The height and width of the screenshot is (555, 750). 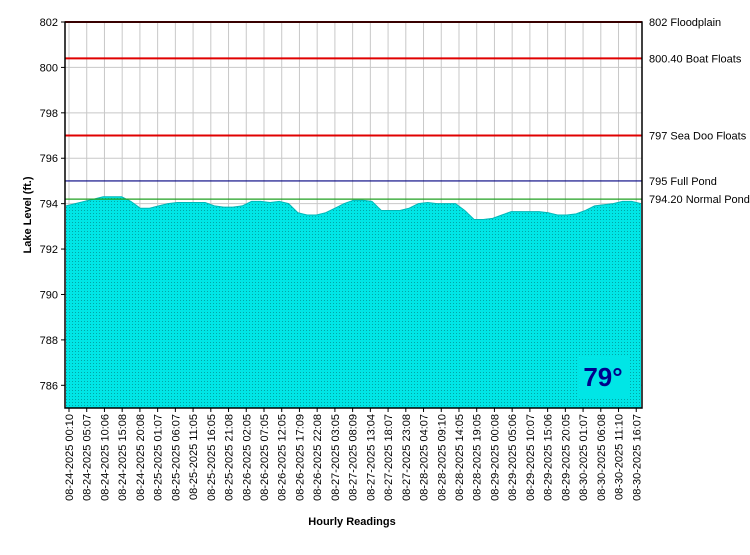 What do you see at coordinates (336, 457) in the screenshot?
I see `x-tick-label: 08-27-2025 03:05` at bounding box center [336, 457].